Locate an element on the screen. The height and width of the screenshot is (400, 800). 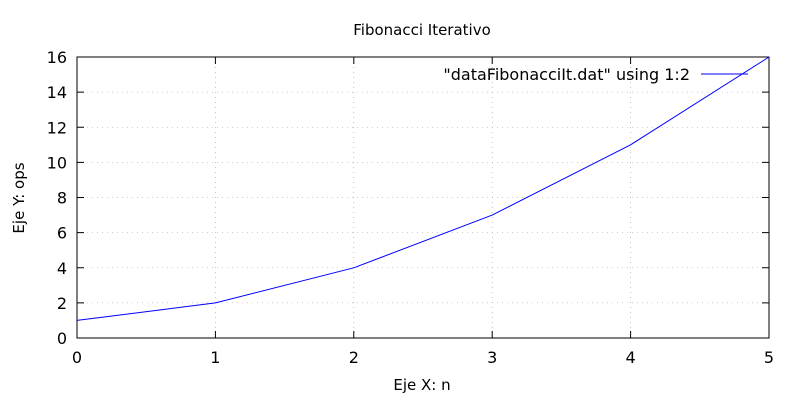
y-tick-label: 0 is located at coordinates (62, 338).